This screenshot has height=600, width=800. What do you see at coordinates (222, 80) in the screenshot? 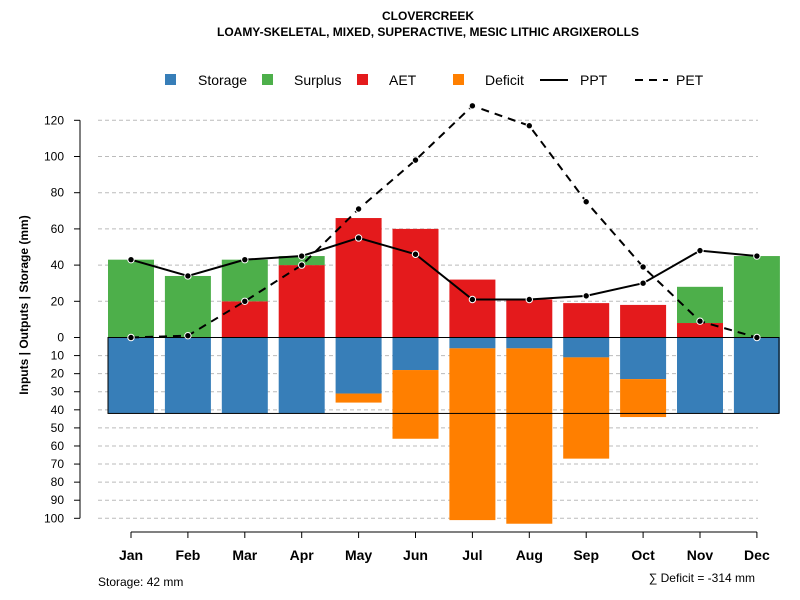
I see `legend-label-storage: Storage` at bounding box center [222, 80].